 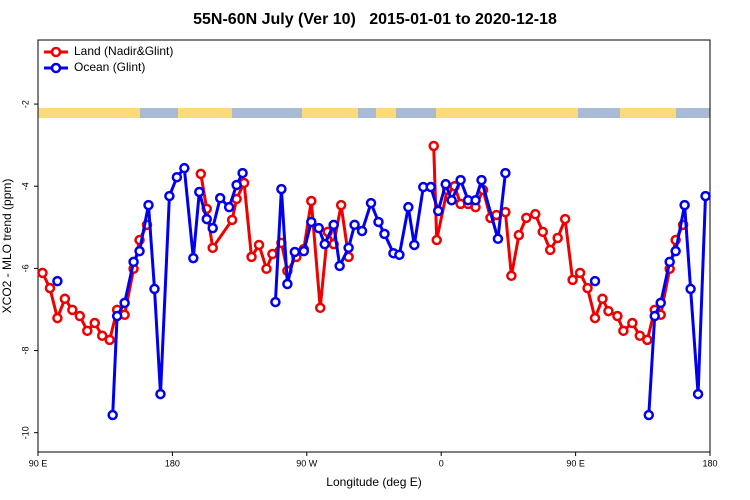 I want to click on x-tick-label: 0, so click(x=441, y=463).